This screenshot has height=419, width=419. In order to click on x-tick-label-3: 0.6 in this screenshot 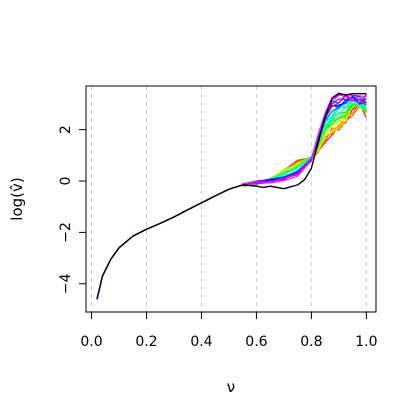, I will do `click(256, 342)`.